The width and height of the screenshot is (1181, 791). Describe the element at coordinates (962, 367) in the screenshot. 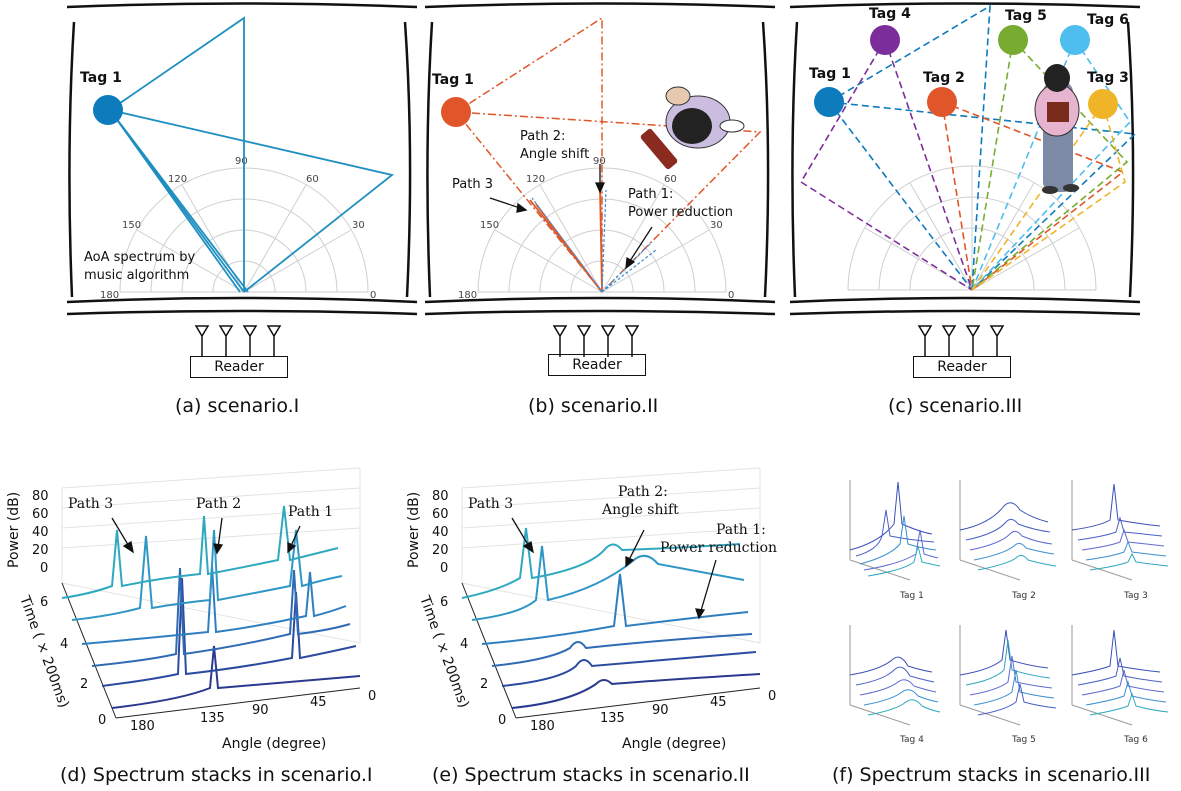

I see `reader-box-c: Reader` at that location.